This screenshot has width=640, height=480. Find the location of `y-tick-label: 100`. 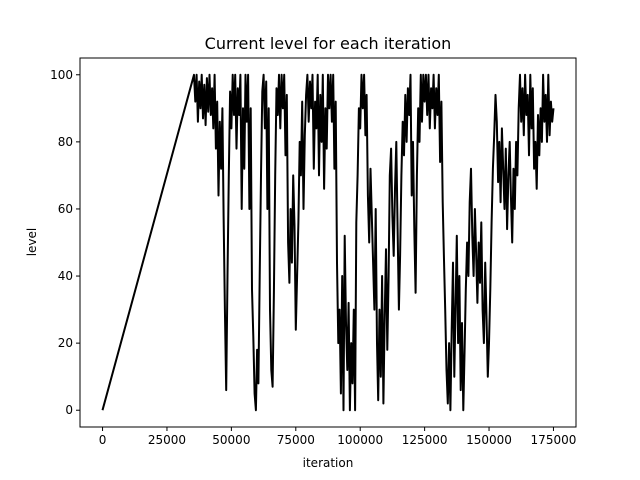

y-tick-label: 100 is located at coordinates (61, 75).